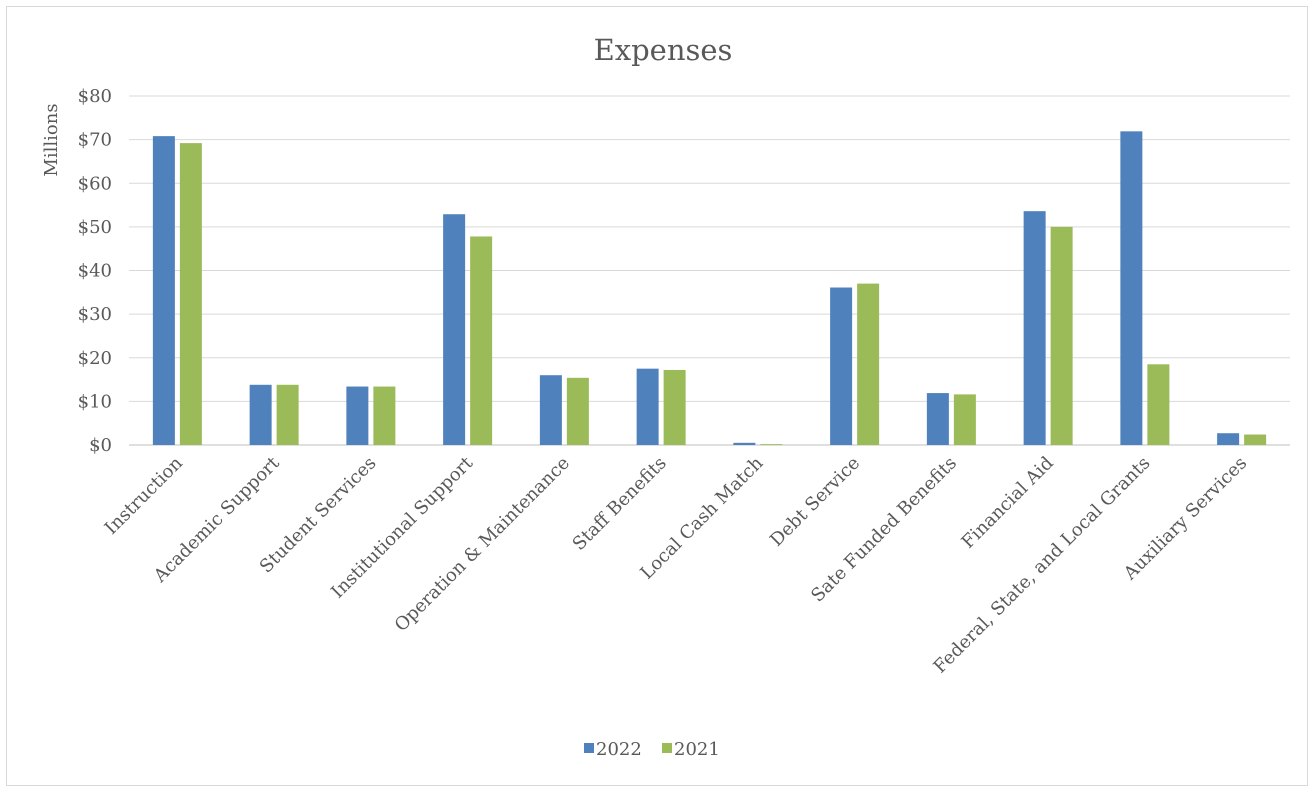 The height and width of the screenshot is (793, 1316). Describe the element at coordinates (95, 96) in the screenshot. I see `y-tick-label: $80` at that location.